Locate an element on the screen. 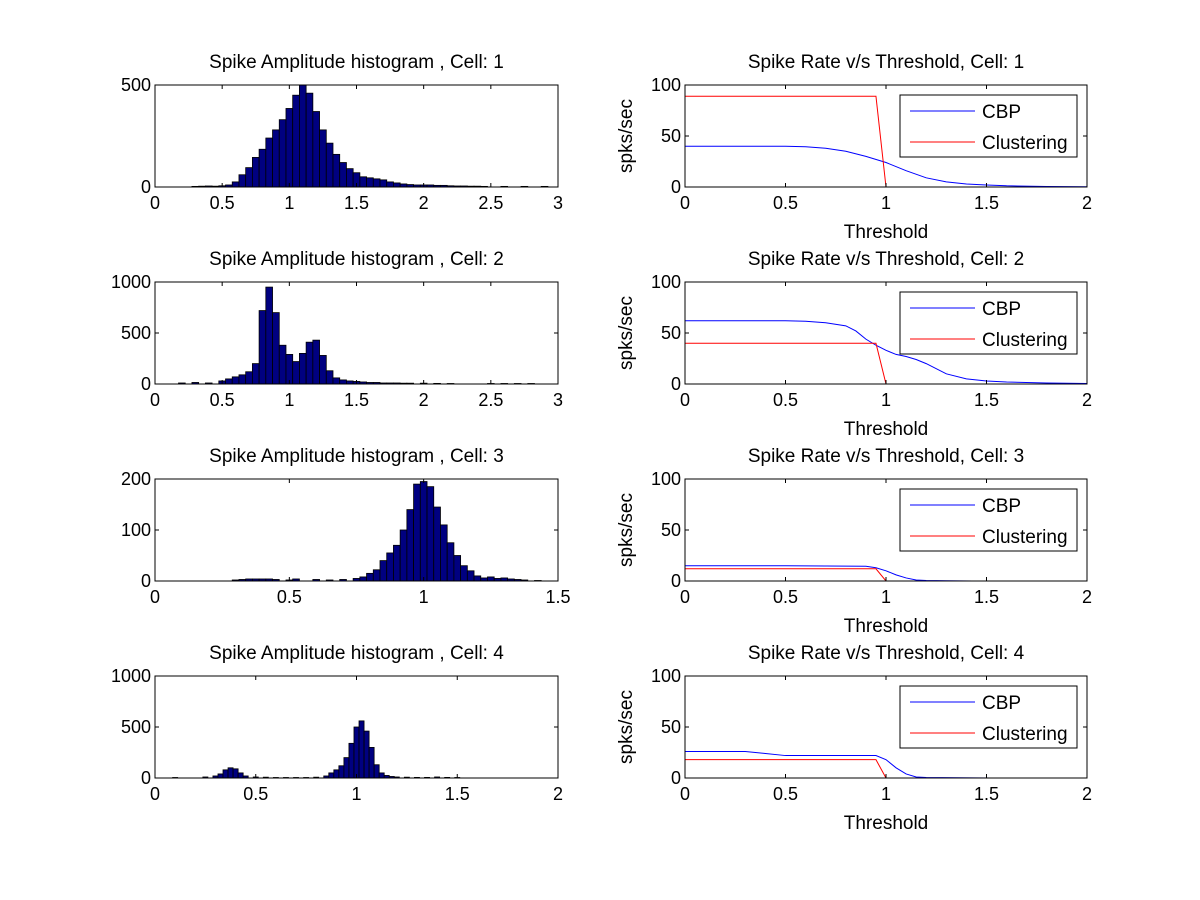 This screenshot has width=1200, height=900. chart-title: Spike Amplitude histogram , Cell: 3 is located at coordinates (356, 456).